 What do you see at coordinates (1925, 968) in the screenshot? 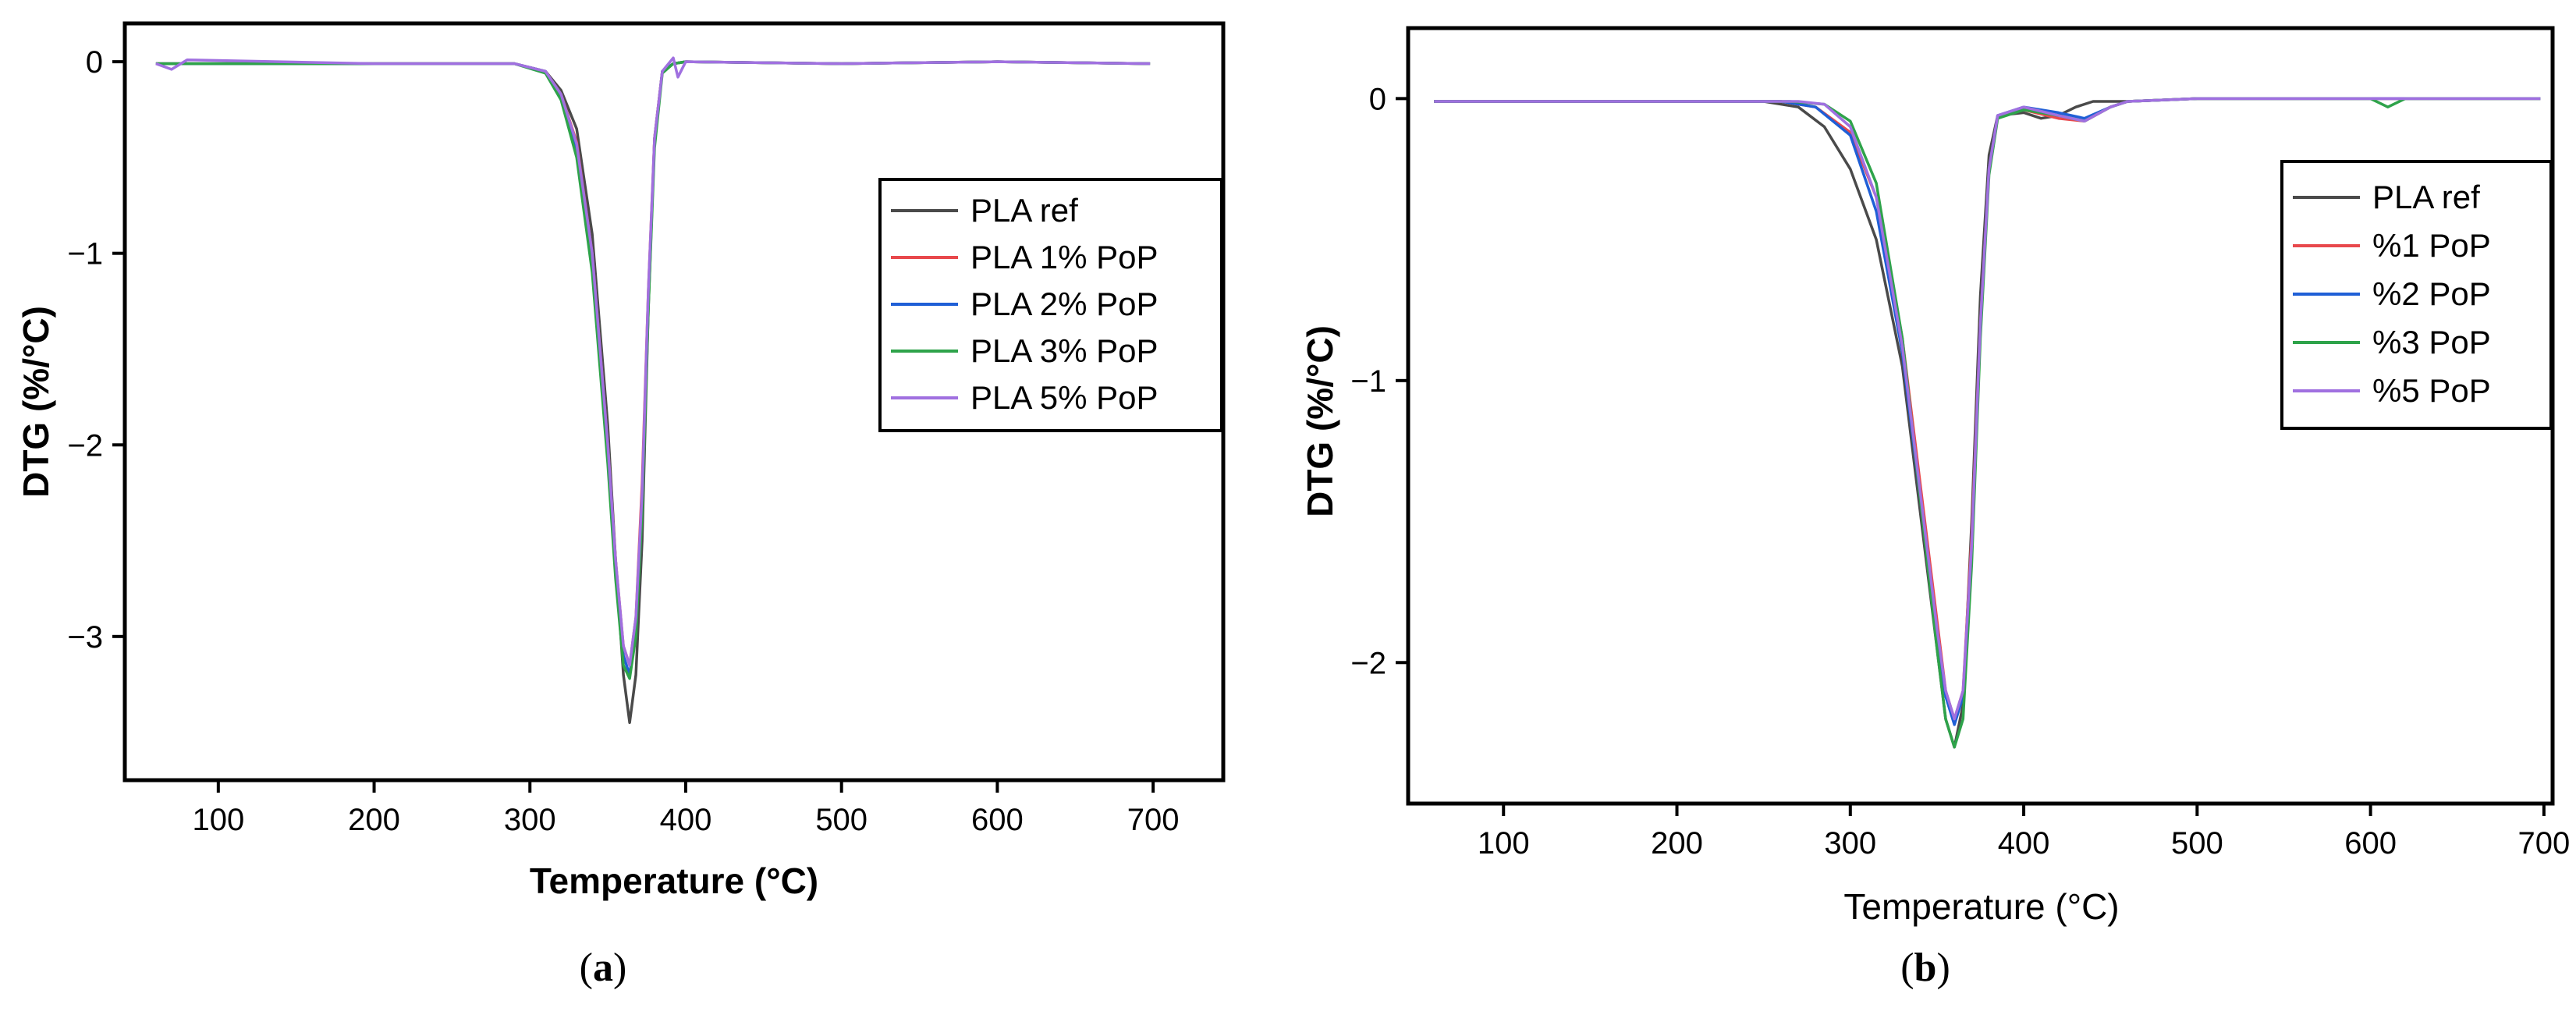
I see `panel-label-b: (b)` at bounding box center [1925, 968].